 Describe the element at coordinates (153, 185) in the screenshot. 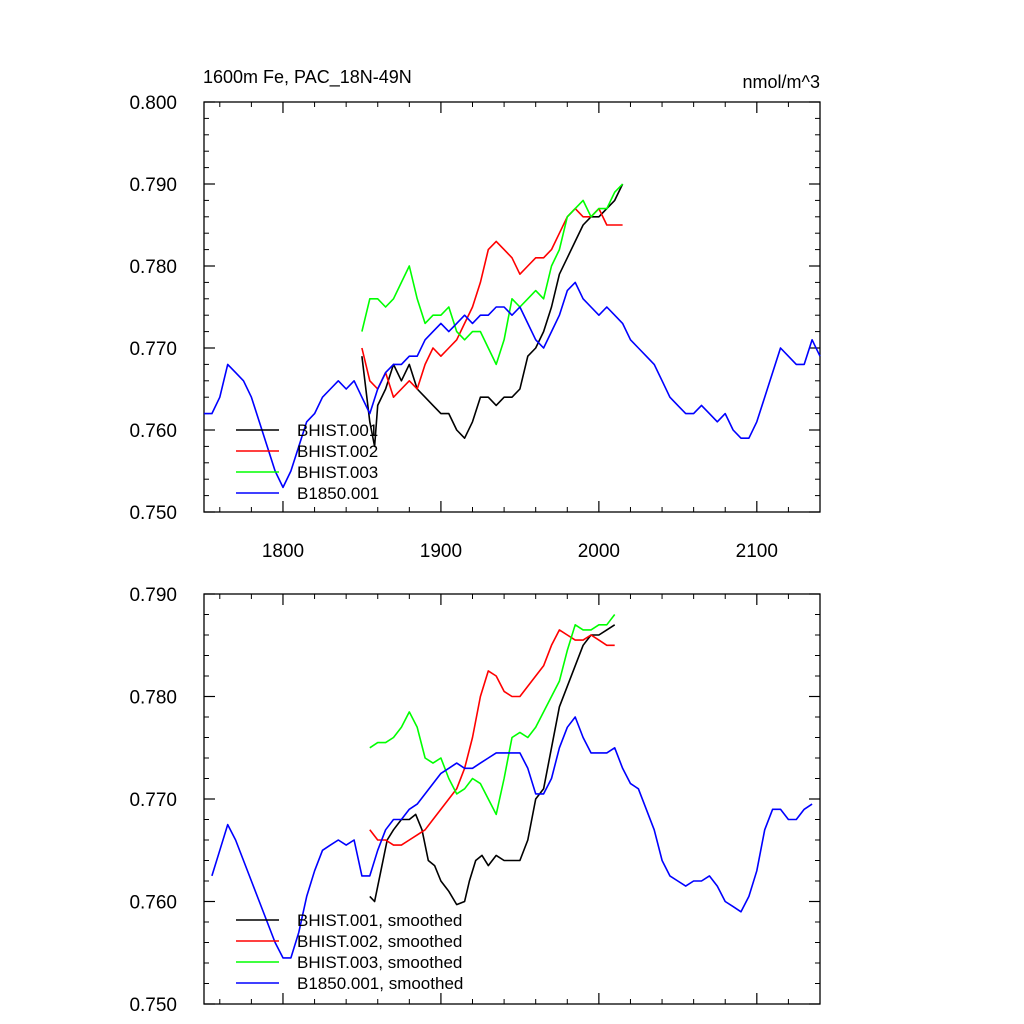

I see `top-y-tick-label: 0.790` at that location.